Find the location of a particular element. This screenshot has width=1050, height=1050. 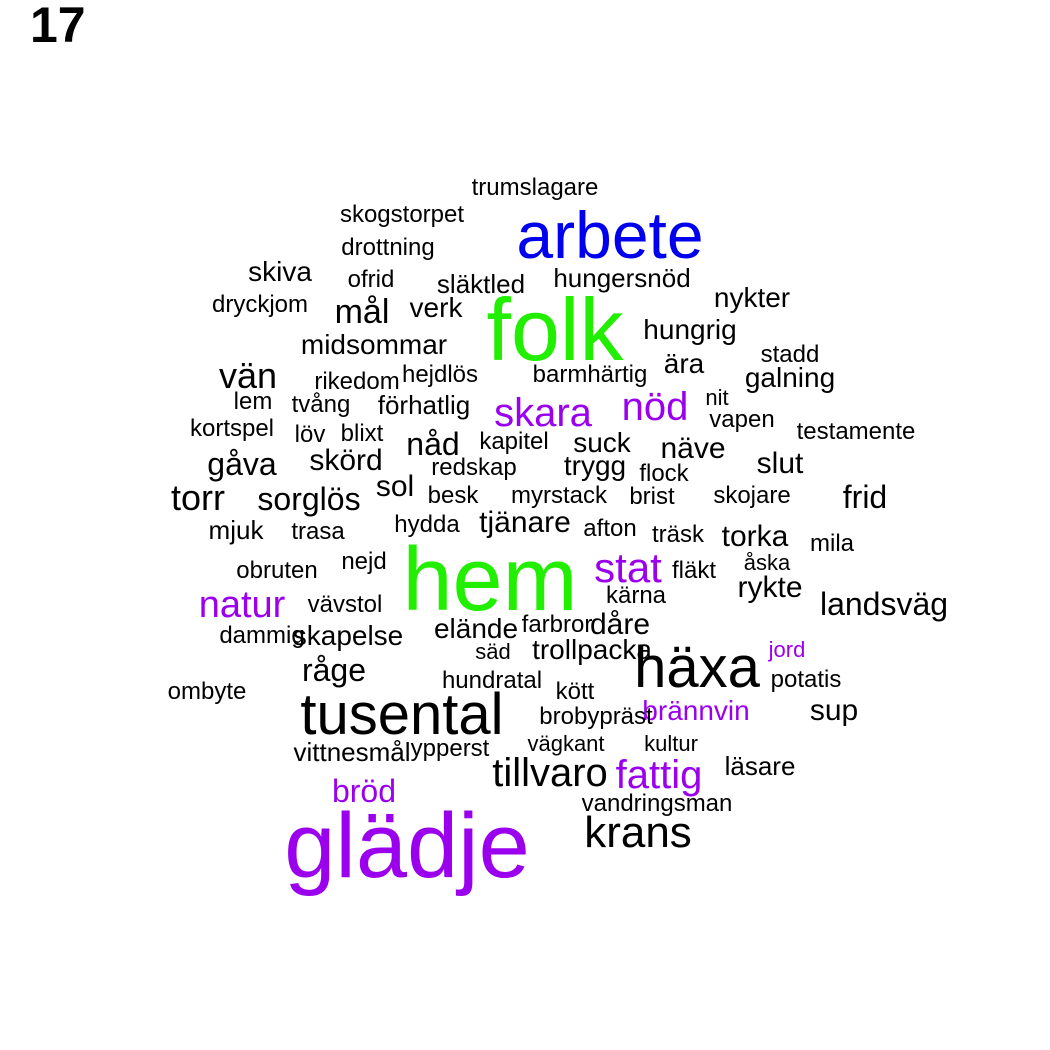

cloud-word: stadd is located at coordinates (790, 354).